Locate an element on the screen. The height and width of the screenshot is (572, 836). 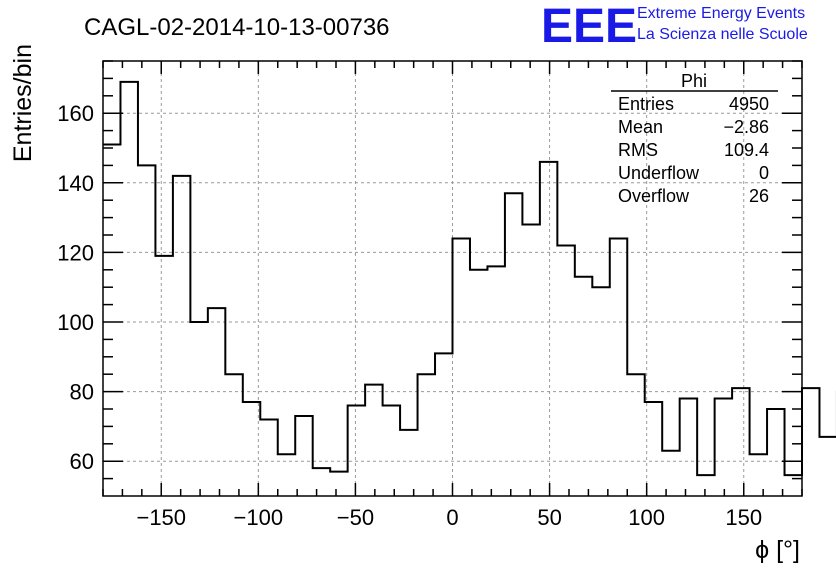
stats-value-overflow: 26 is located at coordinates (759, 196).